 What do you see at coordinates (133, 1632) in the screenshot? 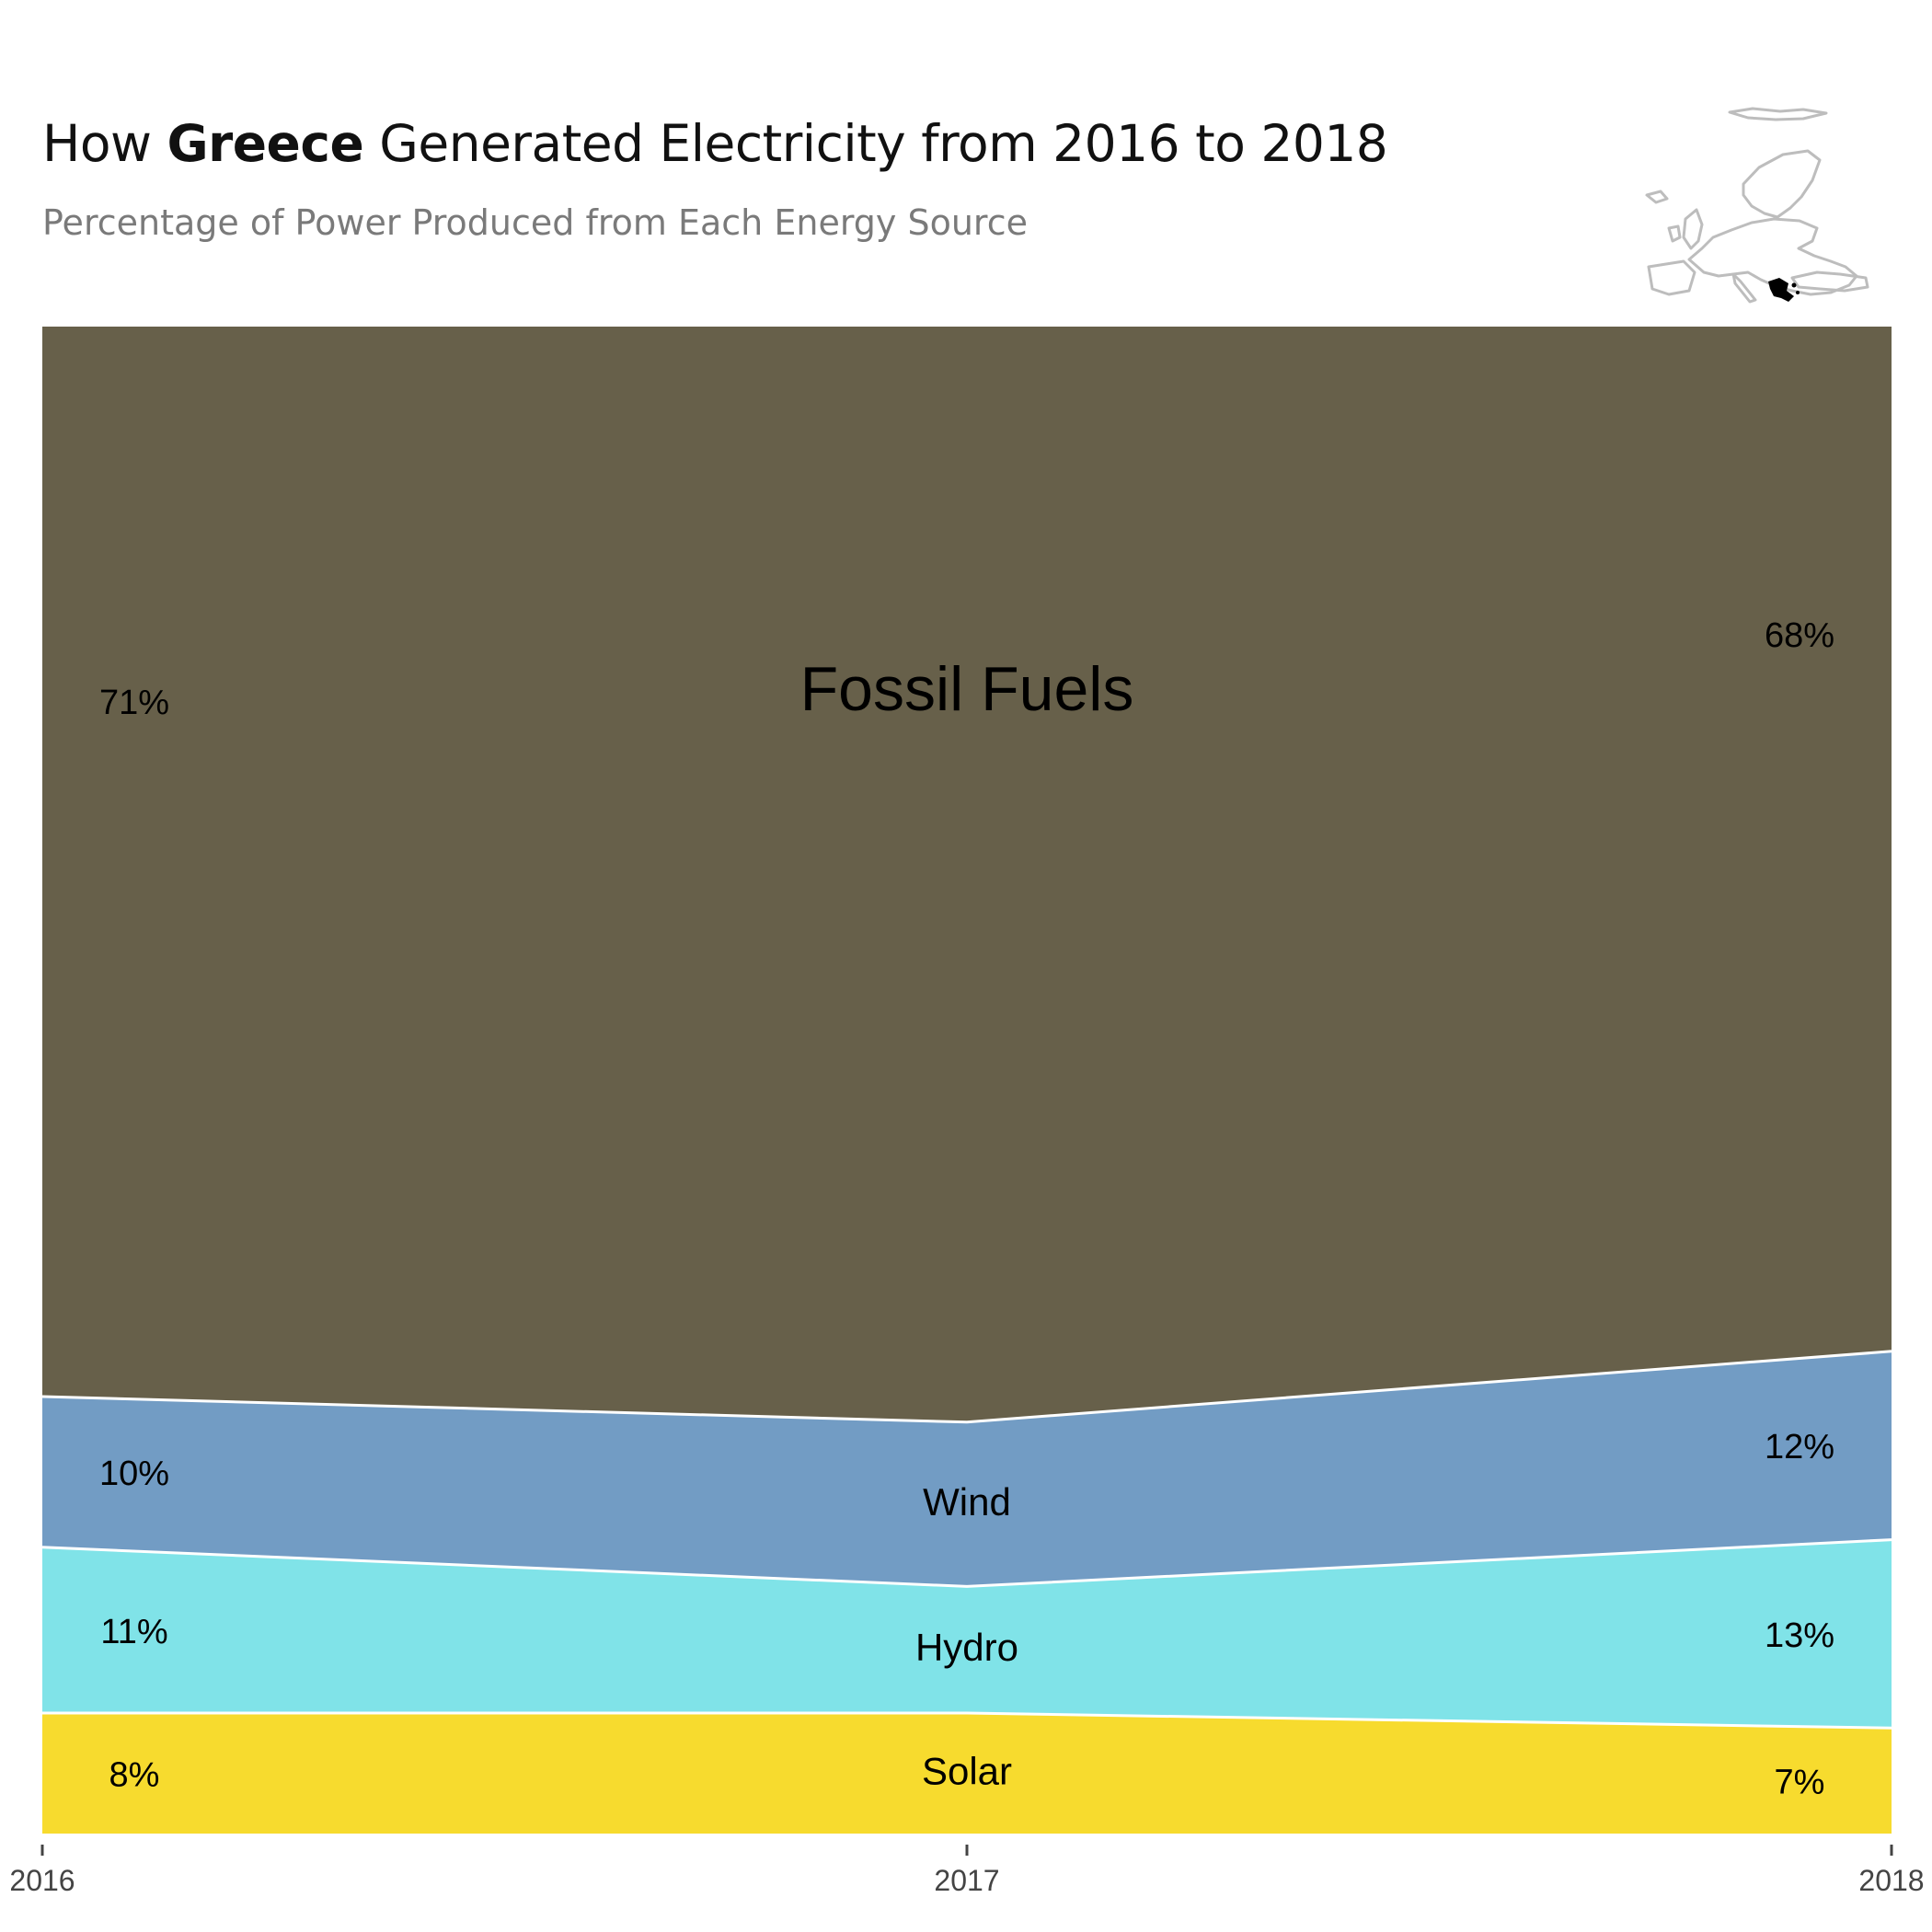
I see `value-label-hydro-start: 11%` at bounding box center [133, 1632].